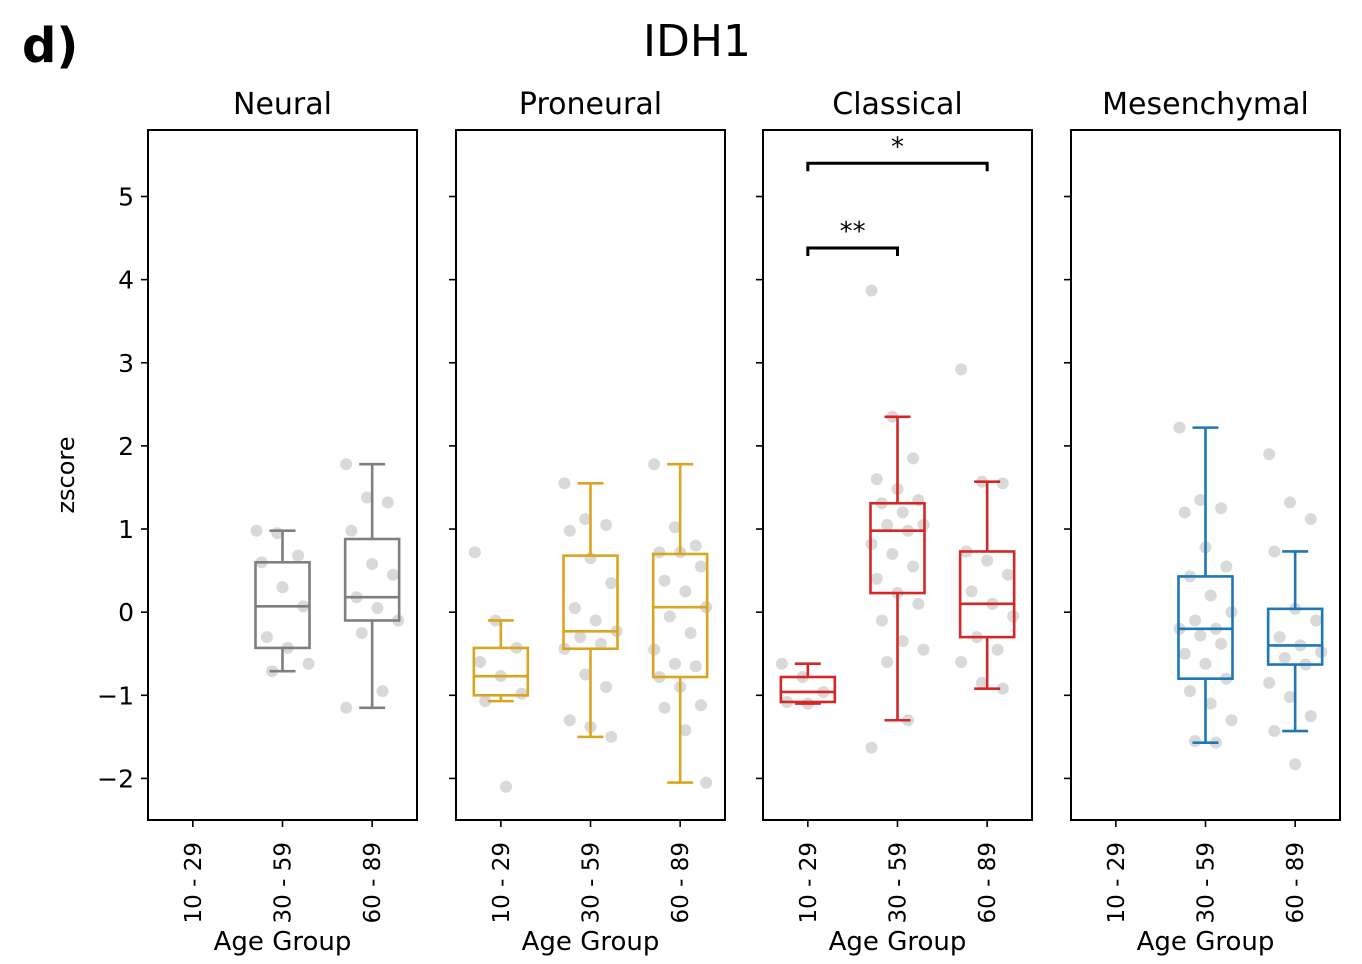 Image resolution: width=1362 pixels, height=964 pixels. I want to click on y-tick-label: 5, so click(126, 197).